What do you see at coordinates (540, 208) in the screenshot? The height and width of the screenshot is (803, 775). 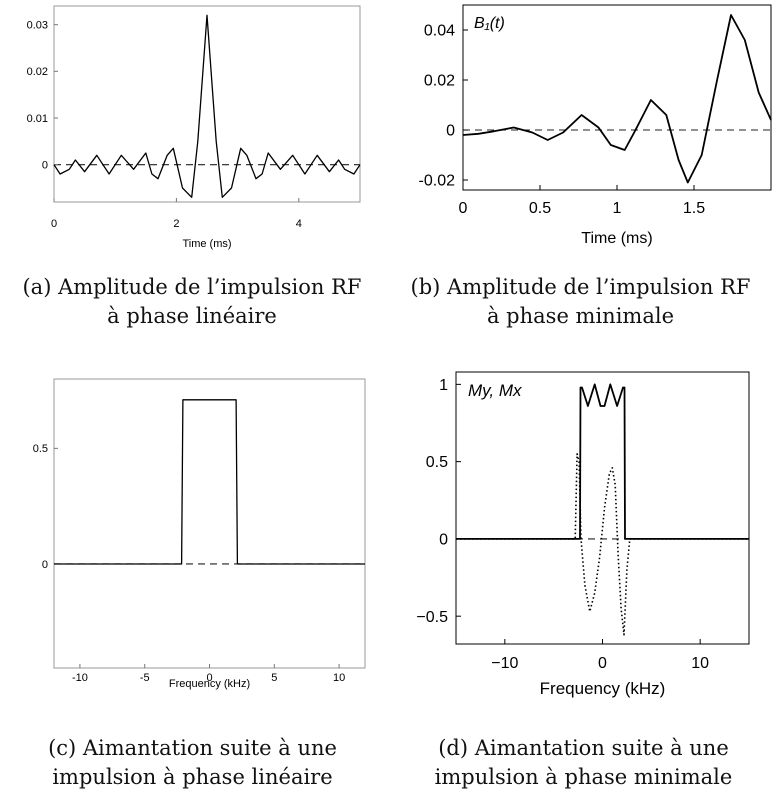 I see `x-tick-label: 0.5` at bounding box center [540, 208].